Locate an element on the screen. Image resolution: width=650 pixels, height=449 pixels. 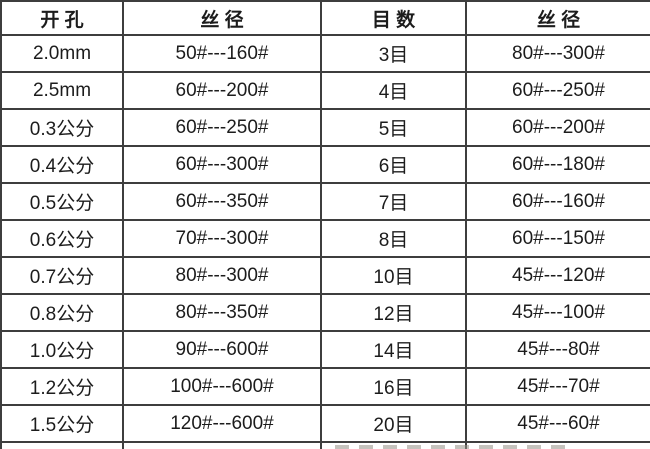
wire-diameter-cell: 45#---80# is located at coordinates (557, 349).